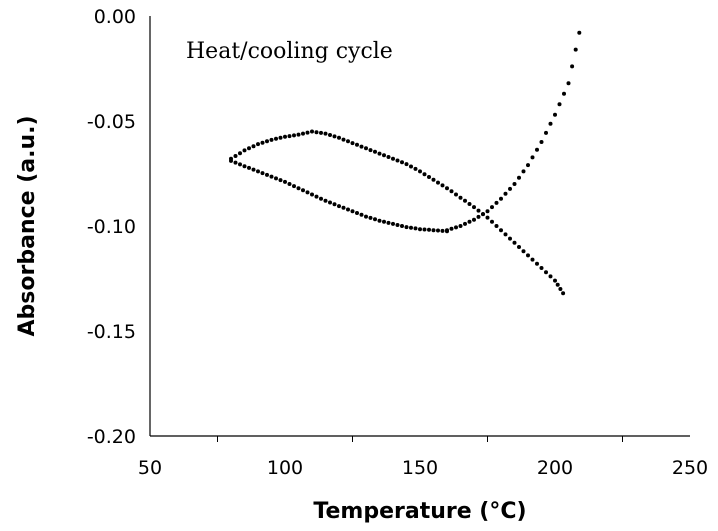  I want to click on y-tick-label: -0.05, so click(111, 122).